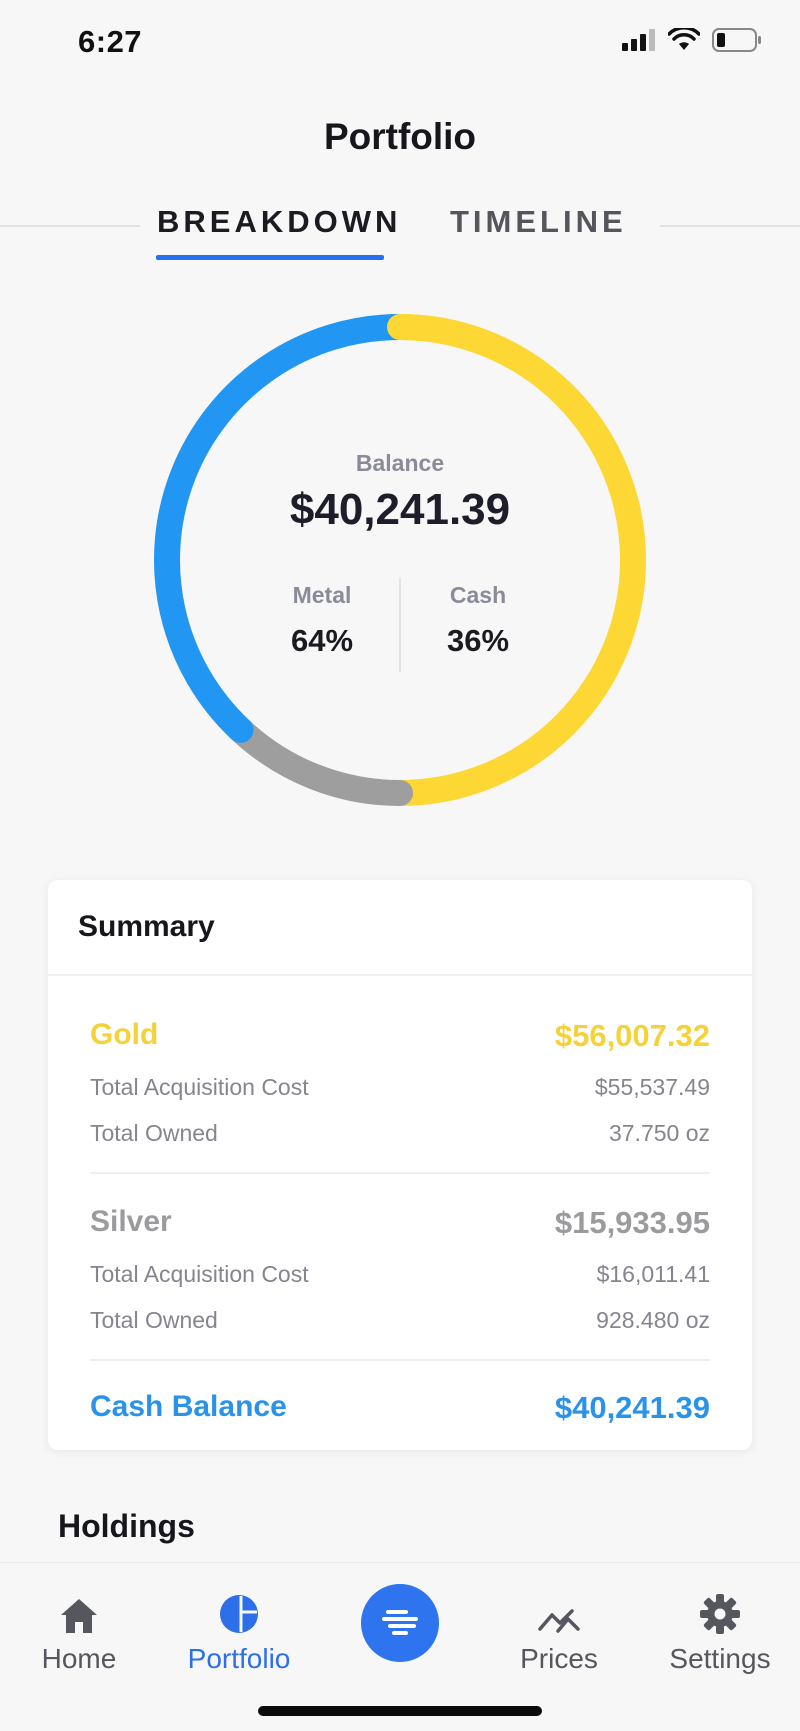 The image size is (800, 1731). What do you see at coordinates (70, 226) in the screenshot?
I see `tab-divider-left` at bounding box center [70, 226].